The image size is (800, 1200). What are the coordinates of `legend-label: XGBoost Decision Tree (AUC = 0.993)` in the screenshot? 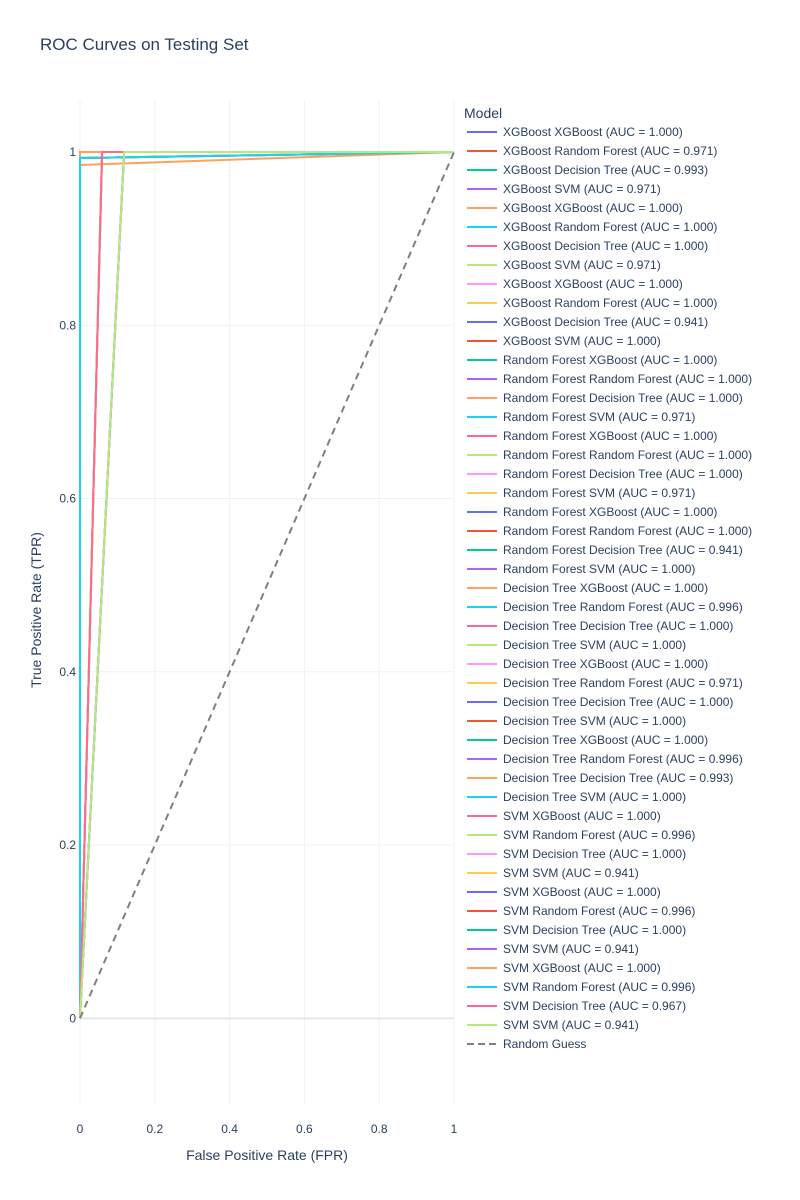 It's located at (605, 170).